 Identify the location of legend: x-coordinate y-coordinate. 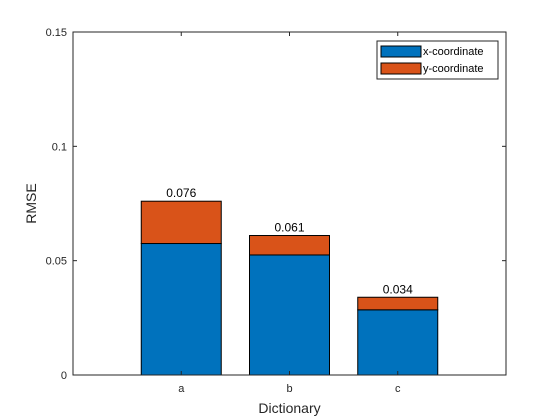
(437, 60).